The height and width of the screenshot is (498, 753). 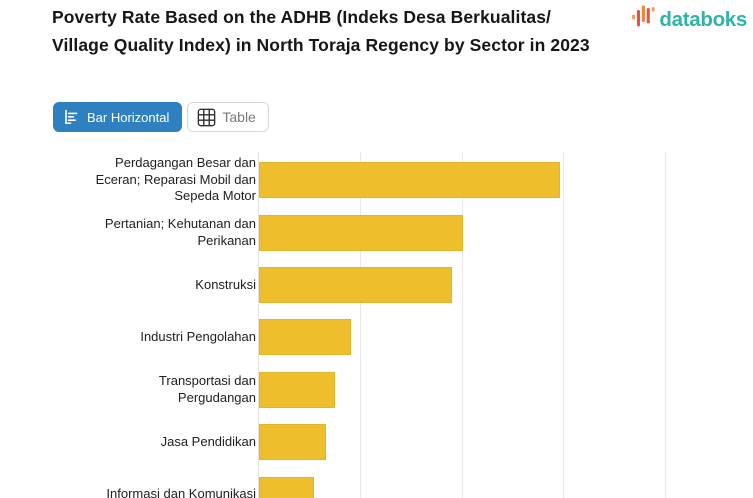 What do you see at coordinates (71, 117) in the screenshot?
I see `bar-horizontal-icon` at bounding box center [71, 117].